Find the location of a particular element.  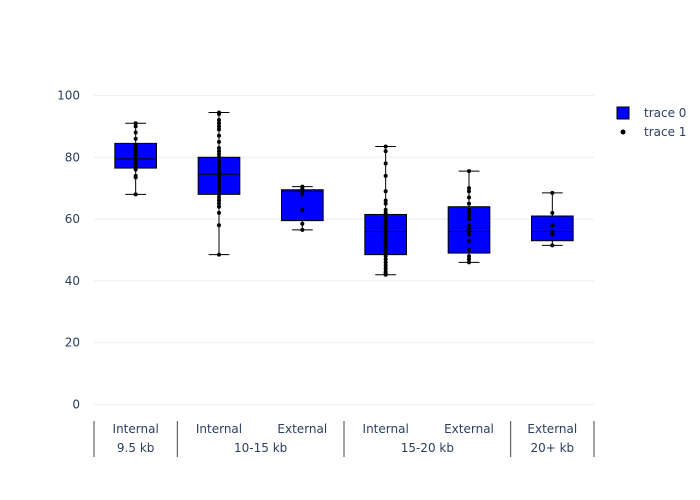

box-body is located at coordinates (552, 228).